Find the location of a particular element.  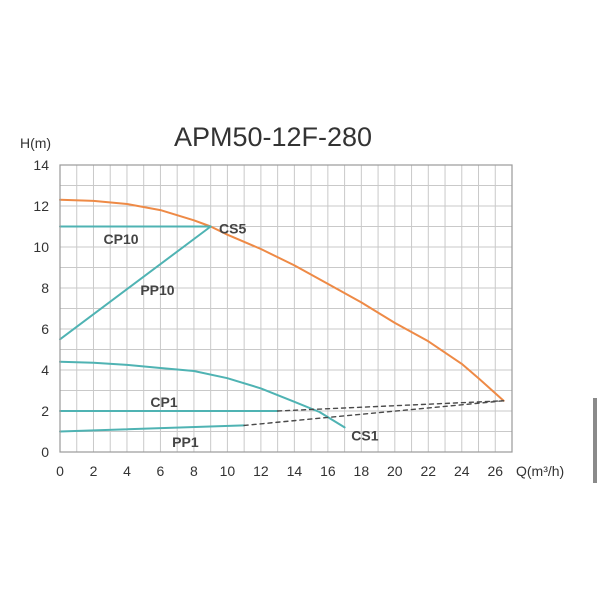

x-tick-label: 14 is located at coordinates (295, 471).